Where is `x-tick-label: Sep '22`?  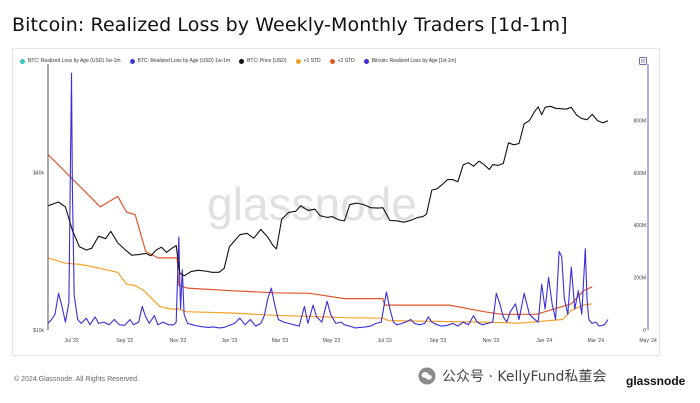 x-tick-label: Sep '22 is located at coordinates (124, 341).